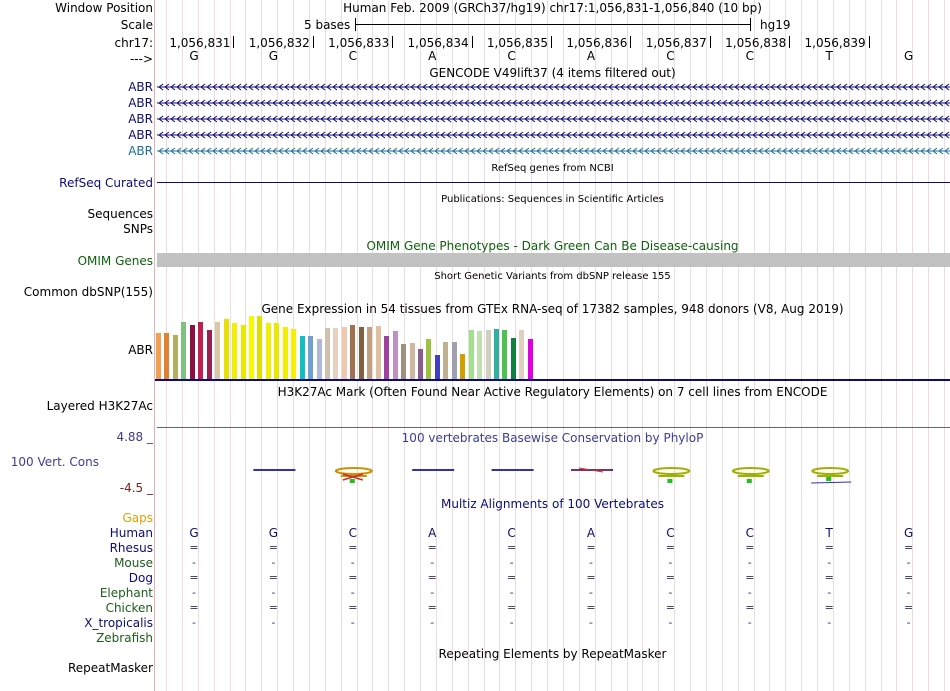 This screenshot has height=691, width=950. What do you see at coordinates (110, 668) in the screenshot?
I see `repeatmasker-track-label: RepeatMasker` at bounding box center [110, 668].